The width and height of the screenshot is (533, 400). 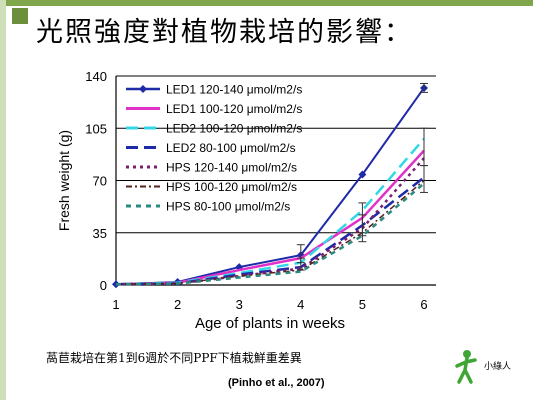 I want to click on x-axis-label: Age of plants in weeks, so click(x=270, y=323).